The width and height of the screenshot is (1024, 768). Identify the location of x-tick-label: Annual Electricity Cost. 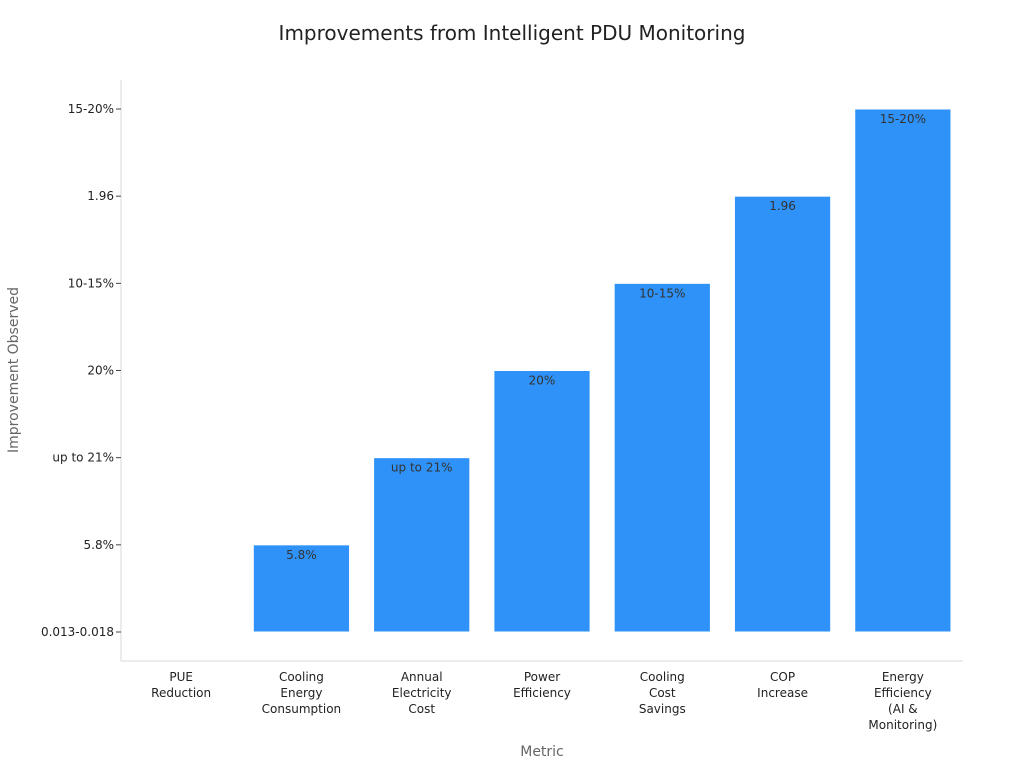
(422, 693).